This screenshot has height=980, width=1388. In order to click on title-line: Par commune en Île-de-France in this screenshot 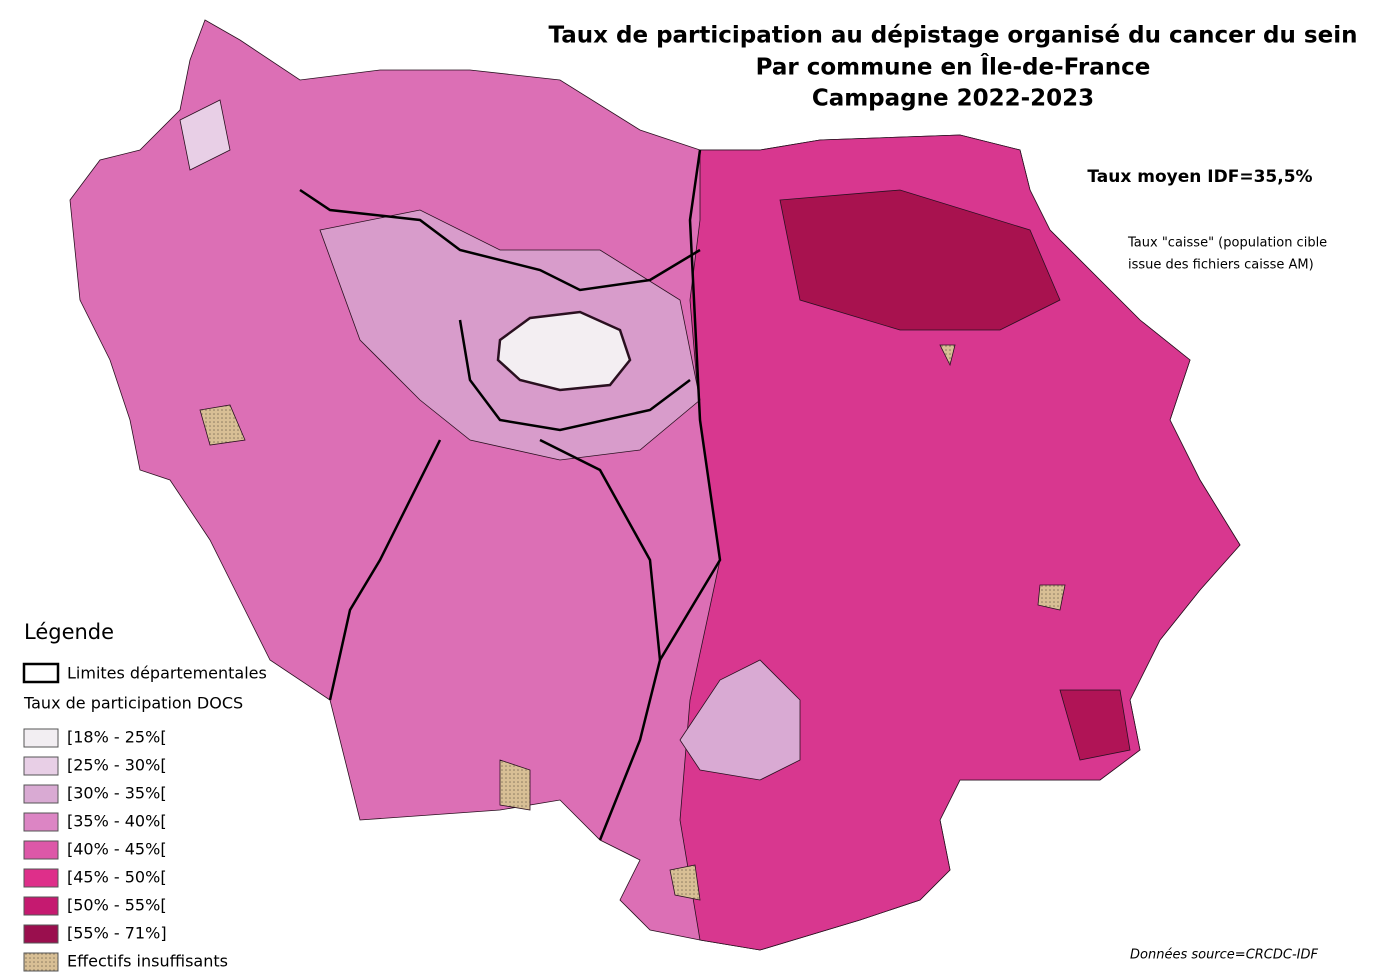, I will do `click(953, 67)`.